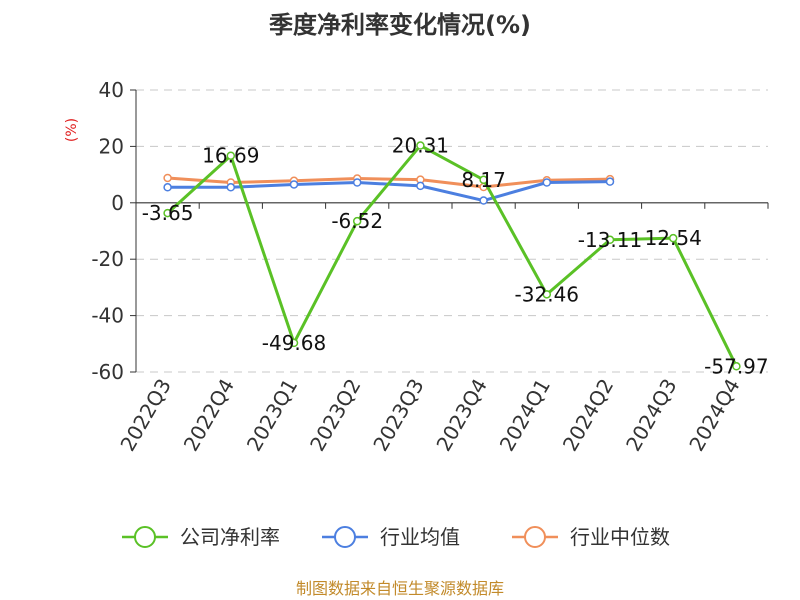 The height and width of the screenshot is (600, 800). I want to click on x-tick-label: 2024Q1, so click(525, 415).